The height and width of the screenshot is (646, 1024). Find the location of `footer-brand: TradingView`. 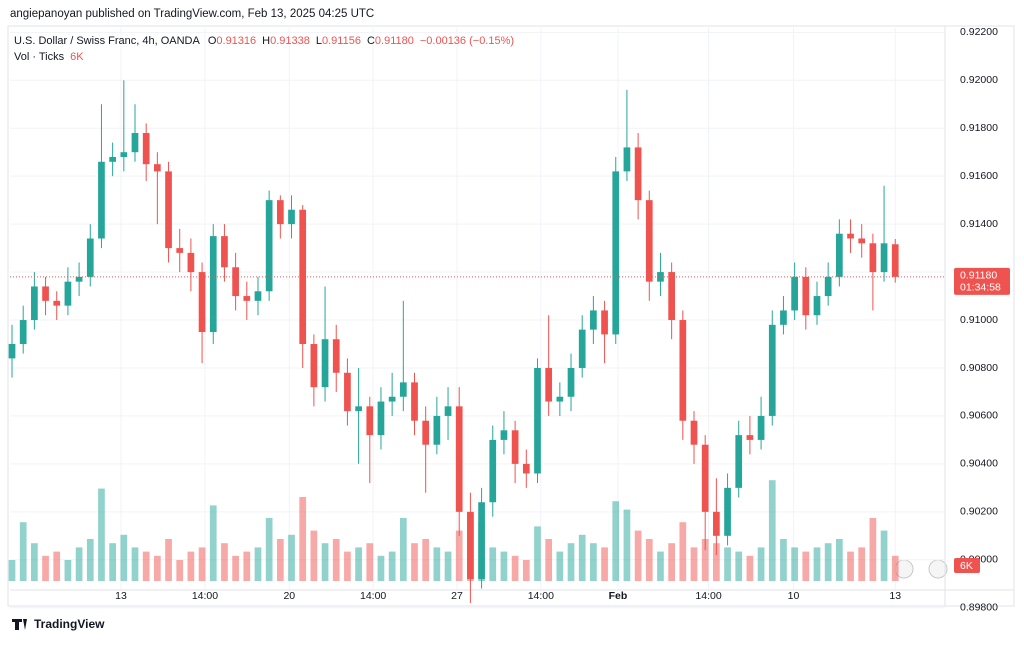

footer-brand: TradingView is located at coordinates (69, 624).